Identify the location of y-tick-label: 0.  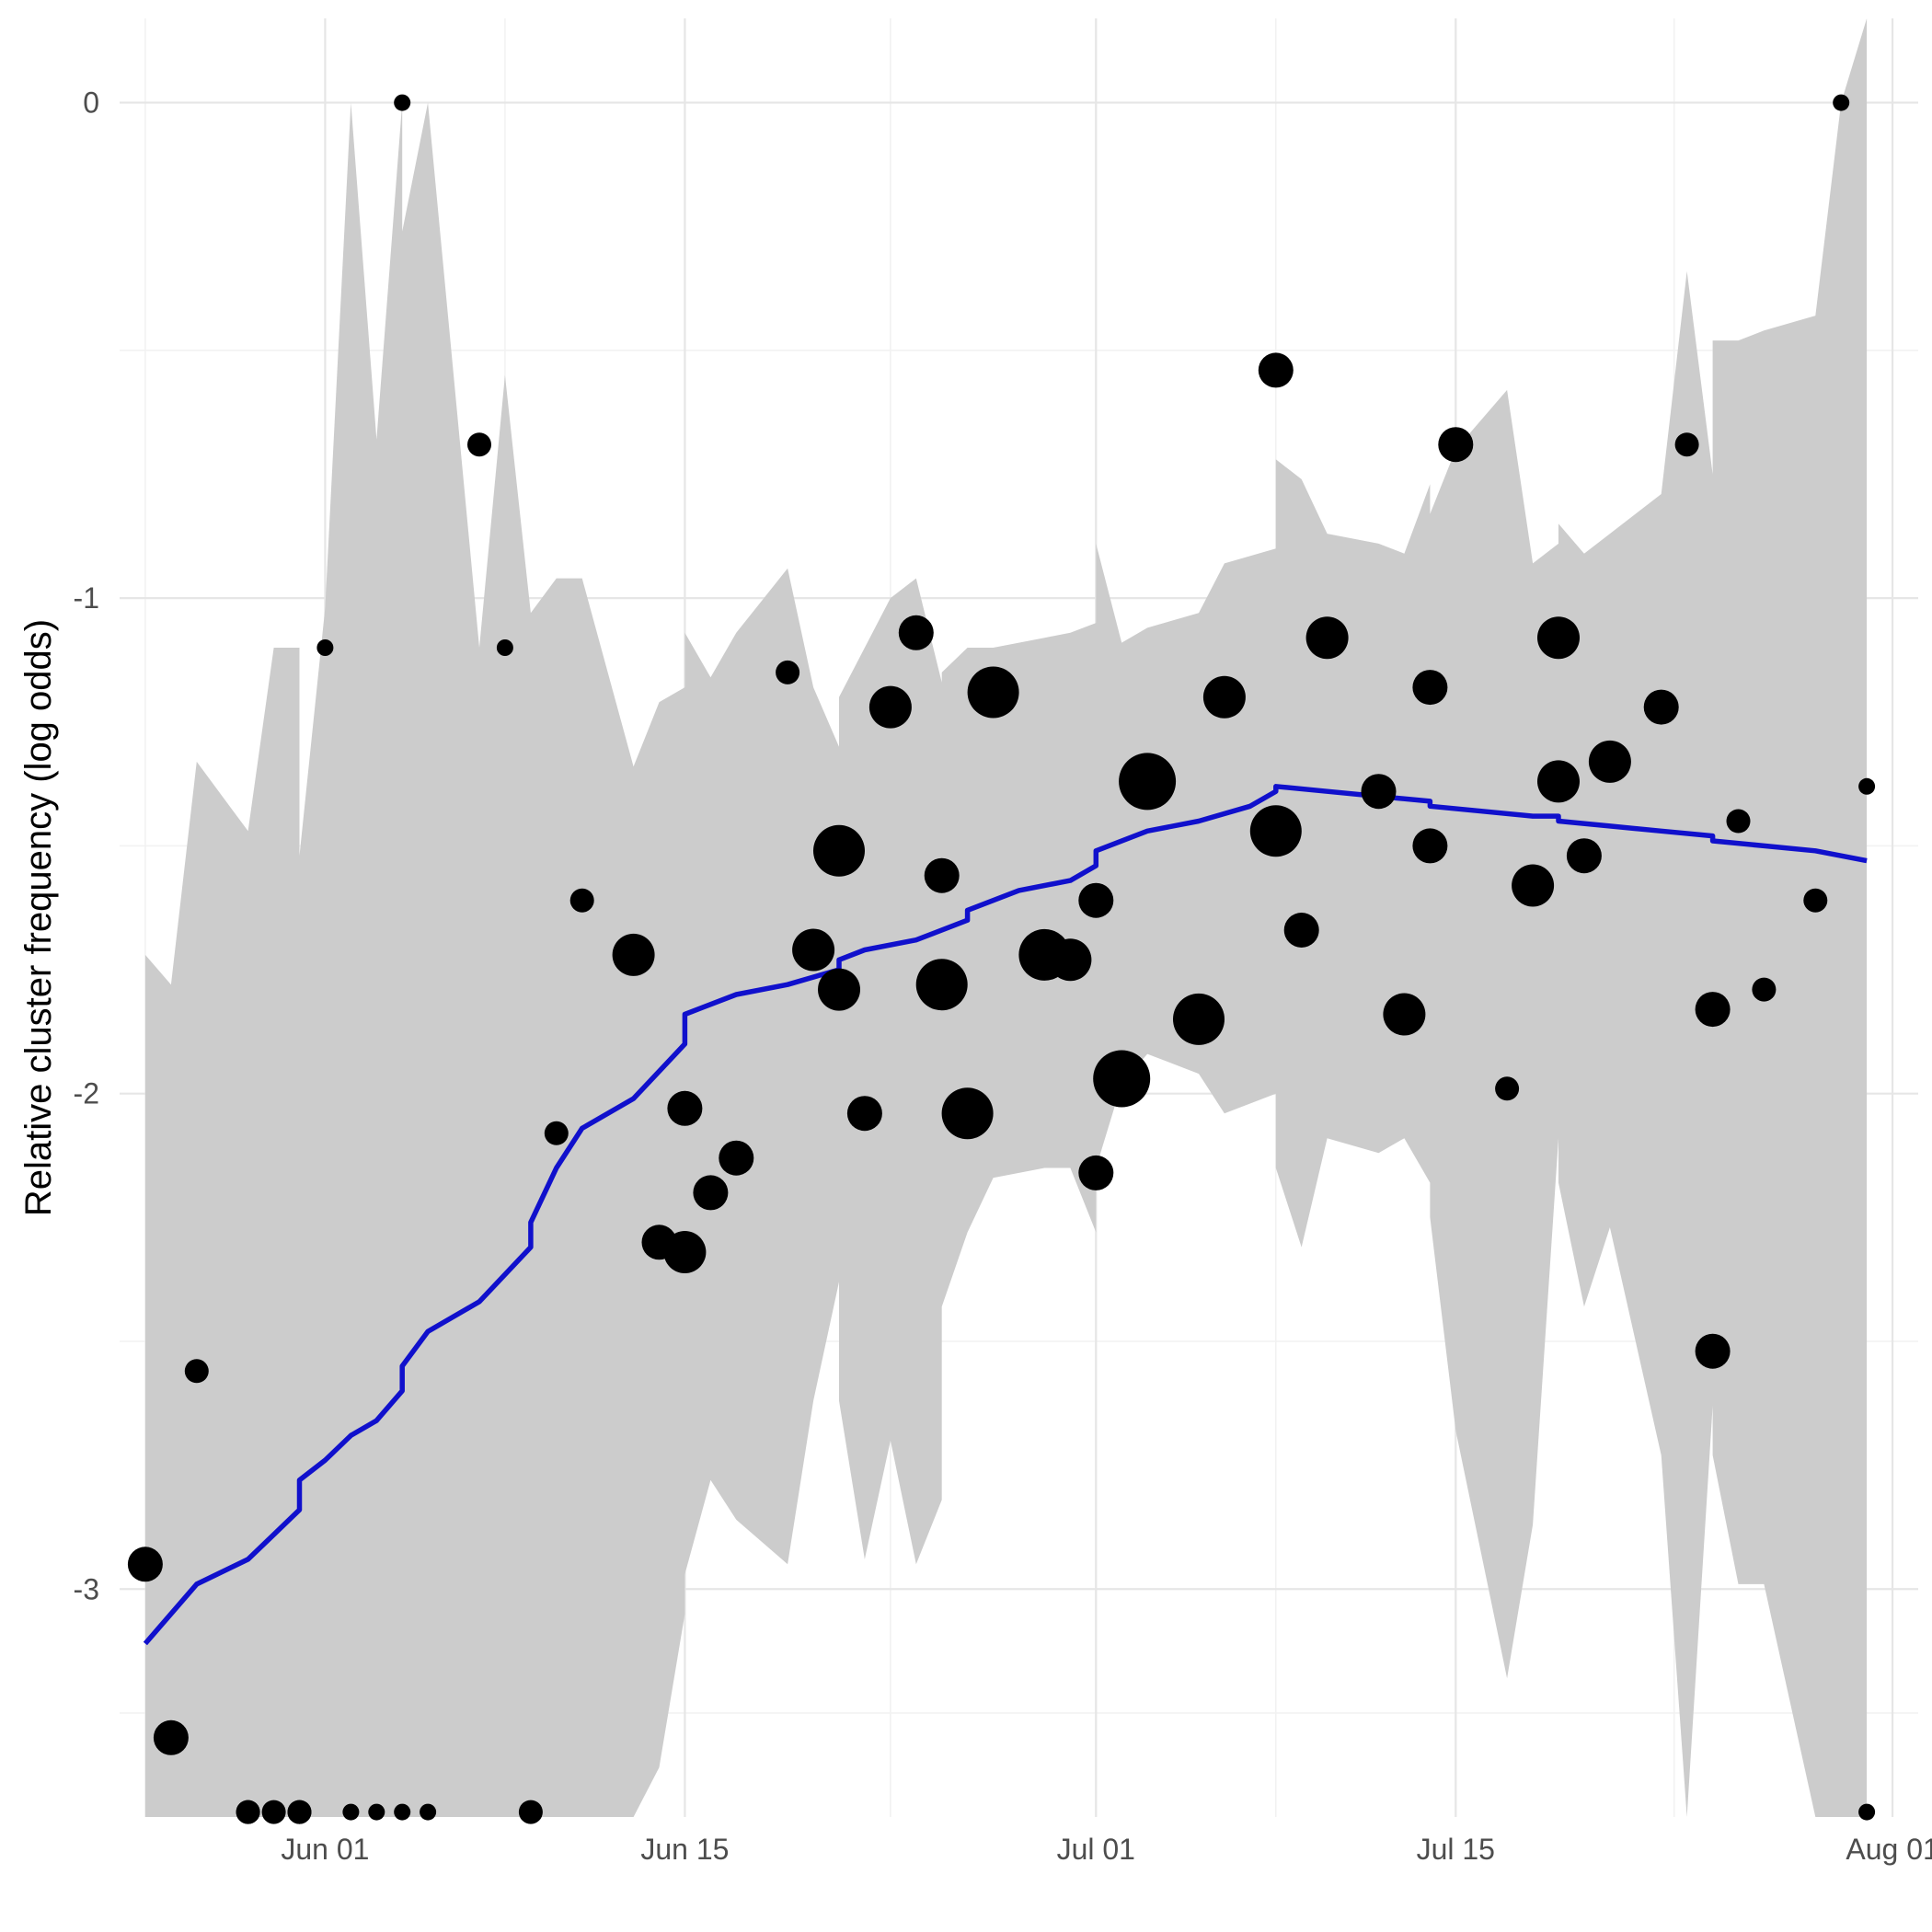
(91, 103).